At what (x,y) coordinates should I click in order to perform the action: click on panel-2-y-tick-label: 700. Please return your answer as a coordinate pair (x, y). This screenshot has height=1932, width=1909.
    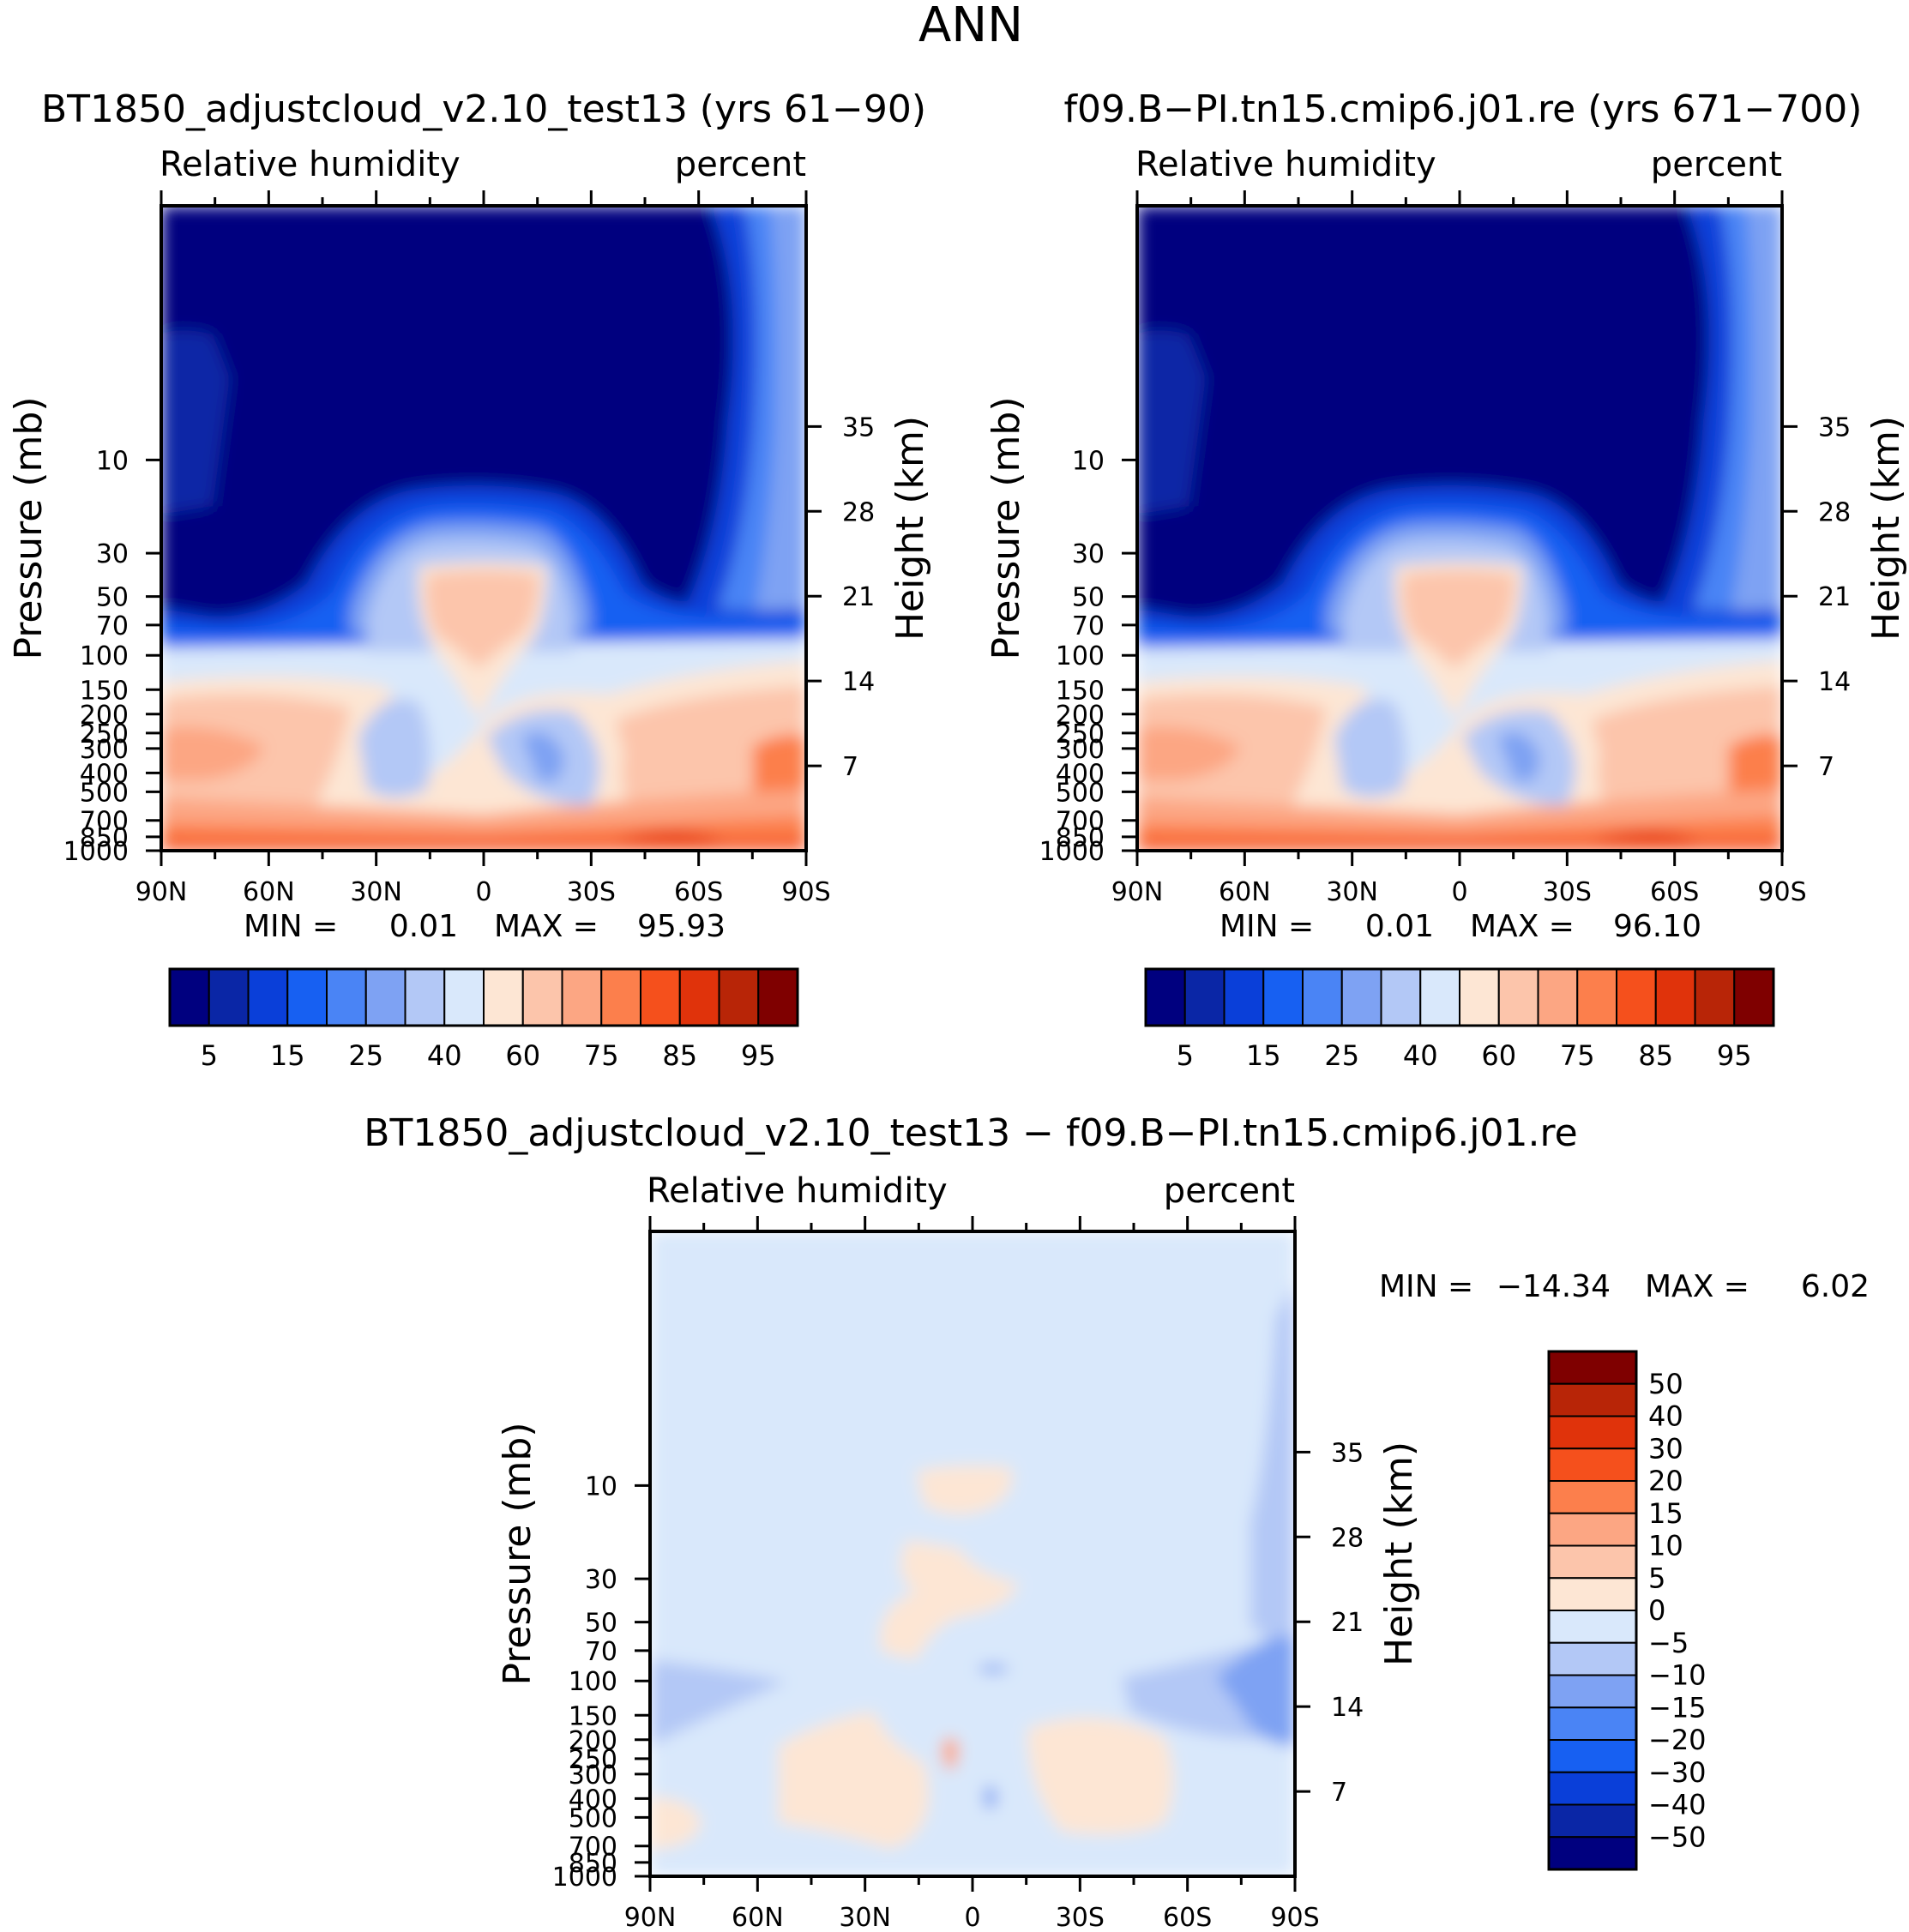
    Looking at the image, I should click on (1081, 822).